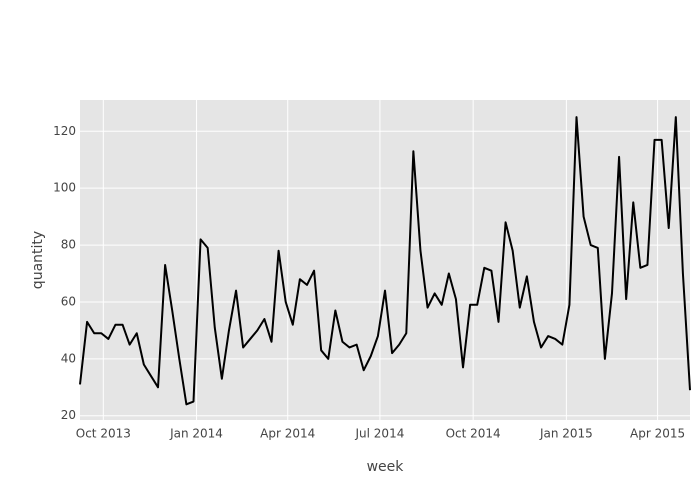  Describe the element at coordinates (380, 434) in the screenshot. I see `x-tick-label: Jul 2014` at that location.